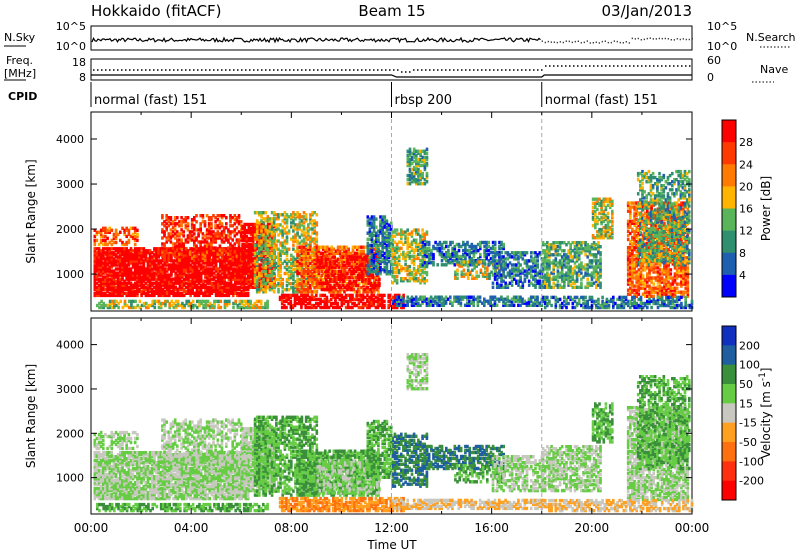 This screenshot has width=800, height=554. What do you see at coordinates (71, 26) in the screenshot?
I see `nsky-tick-top: 10^5` at bounding box center [71, 26].